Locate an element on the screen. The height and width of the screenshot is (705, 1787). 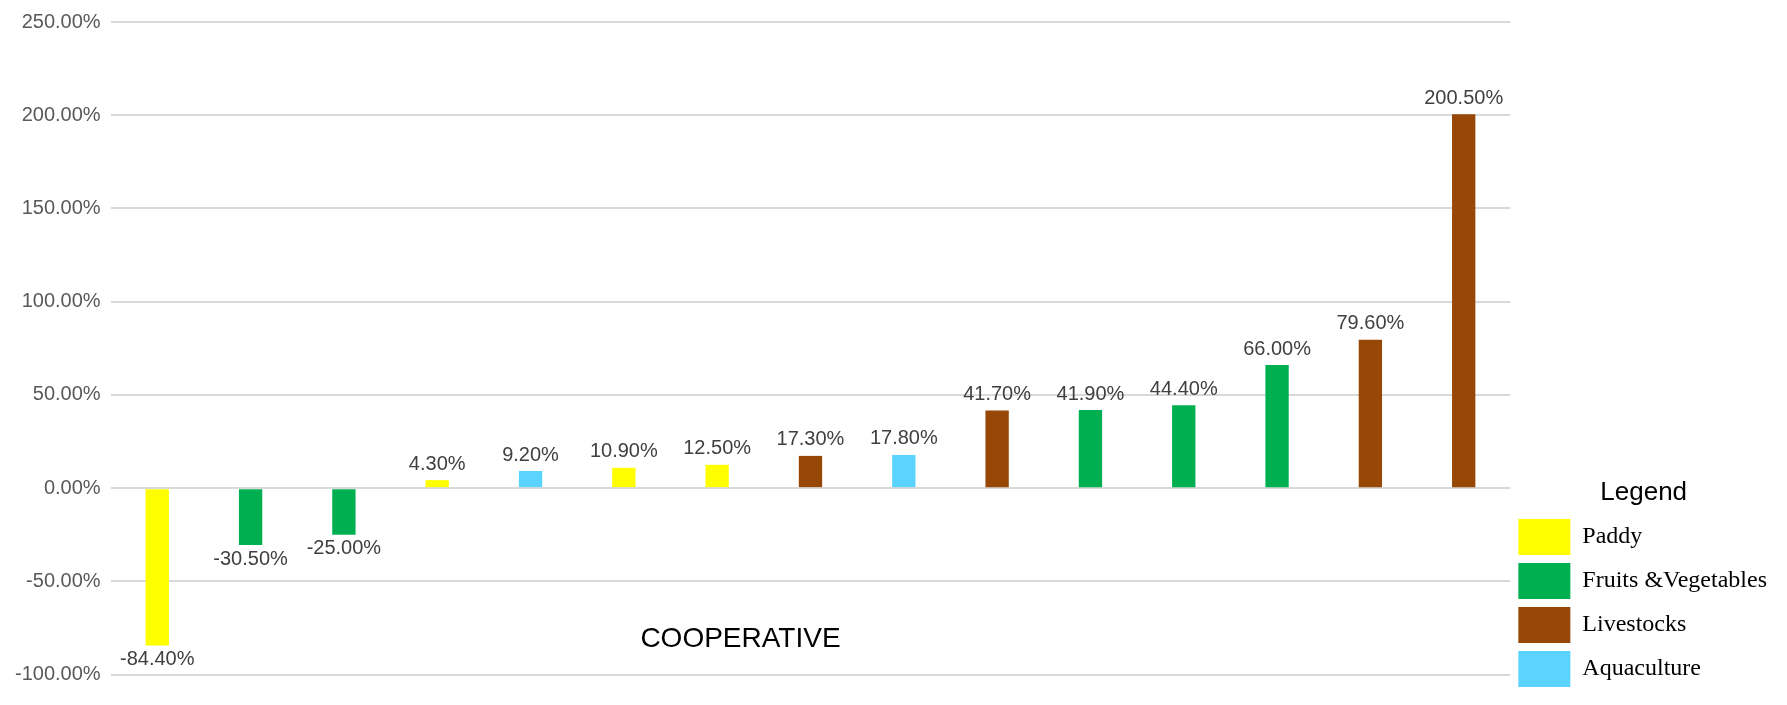
legend-label: Paddy is located at coordinates (1612, 535).